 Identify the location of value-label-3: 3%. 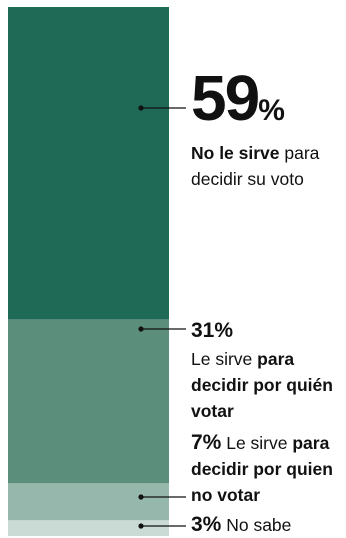
(206, 524).